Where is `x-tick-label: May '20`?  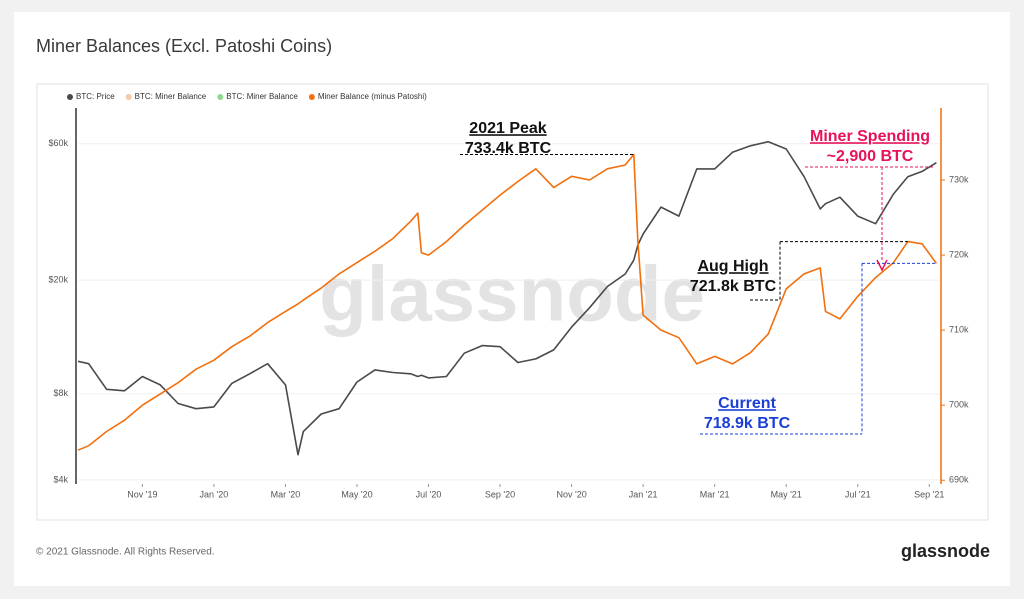
x-tick-label: May '20 is located at coordinates (356, 494).